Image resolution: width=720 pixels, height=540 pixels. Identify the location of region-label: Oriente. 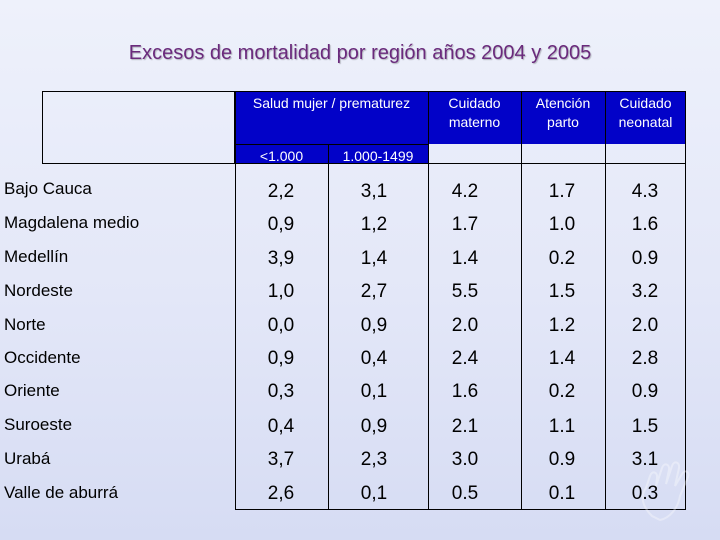
(32, 390).